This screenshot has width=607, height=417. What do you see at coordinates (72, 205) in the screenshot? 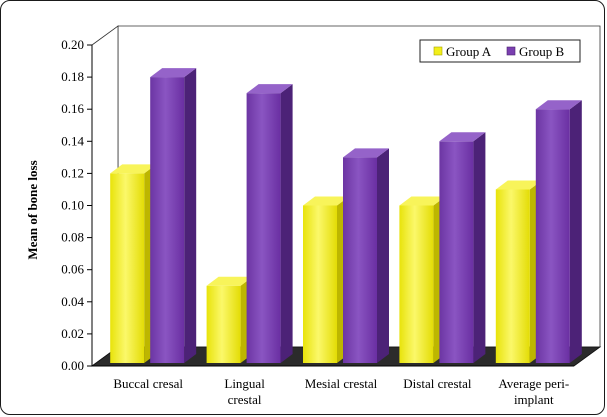
I see `y-tick-label: 0.10` at bounding box center [72, 205].